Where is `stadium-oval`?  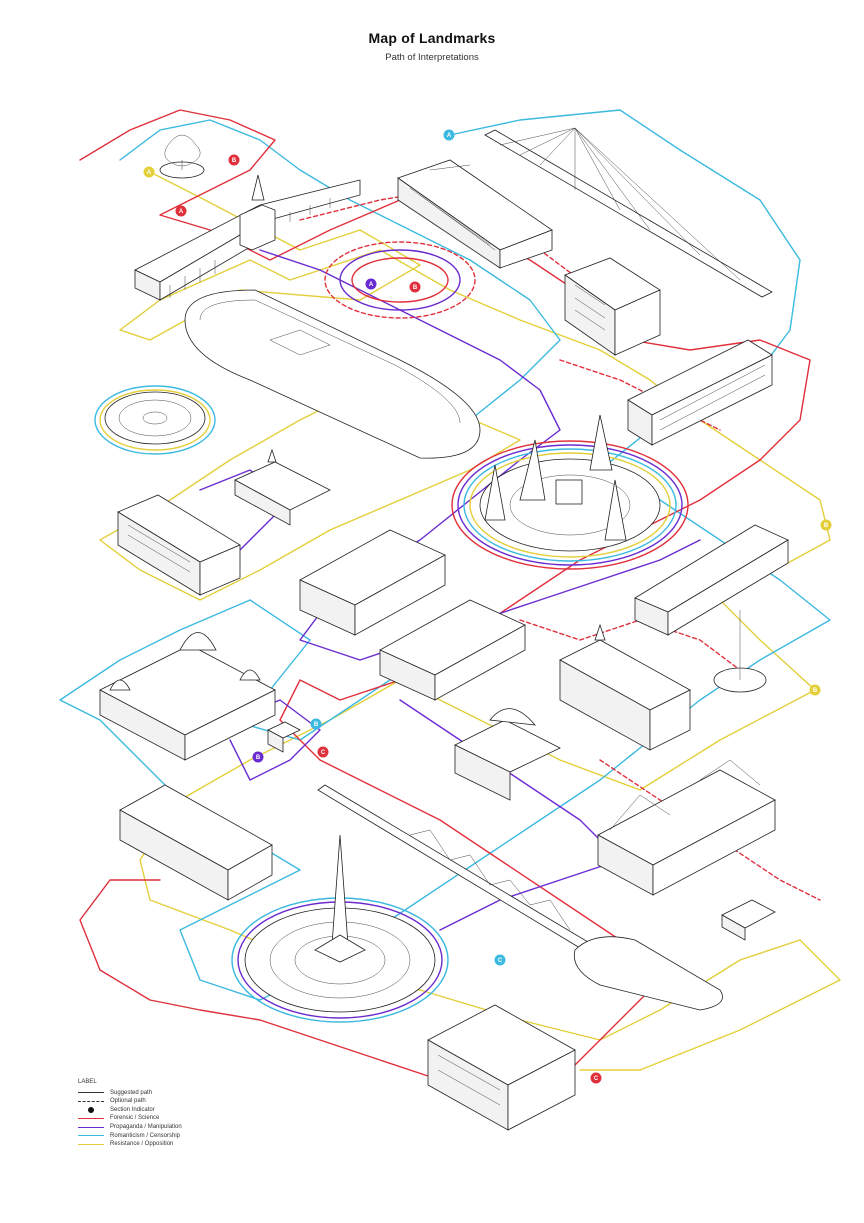 stadium-oval is located at coordinates (332, 374).